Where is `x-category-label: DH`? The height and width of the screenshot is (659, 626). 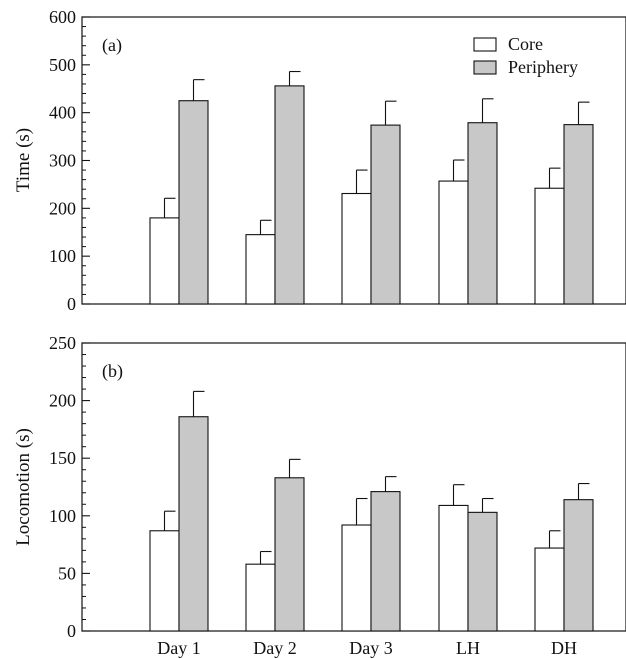
x-category-label: DH is located at coordinates (564, 648).